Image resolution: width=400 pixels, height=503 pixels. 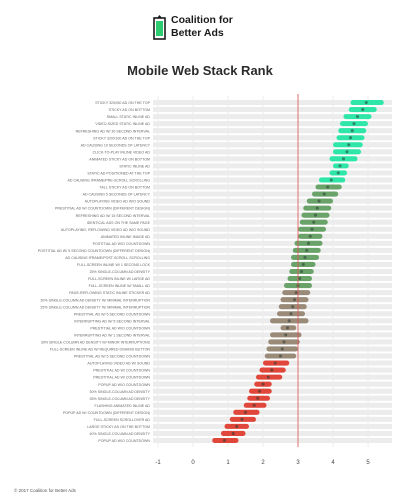 I want to click on x-tick-label: 4, so click(x=333, y=463).